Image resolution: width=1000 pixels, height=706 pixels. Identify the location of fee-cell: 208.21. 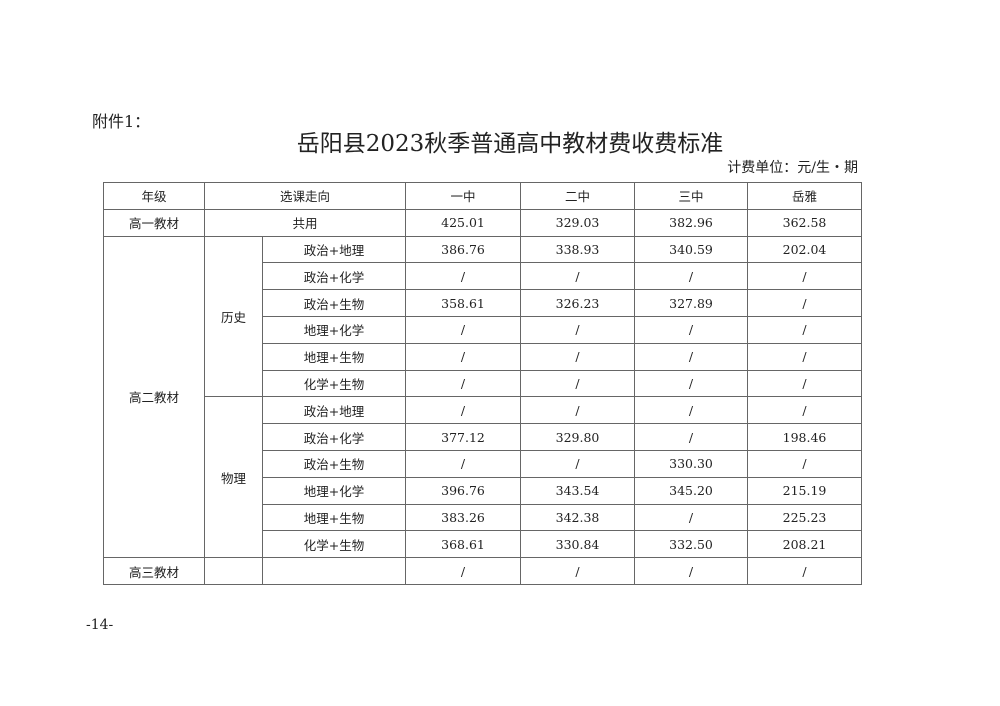
(804, 544).